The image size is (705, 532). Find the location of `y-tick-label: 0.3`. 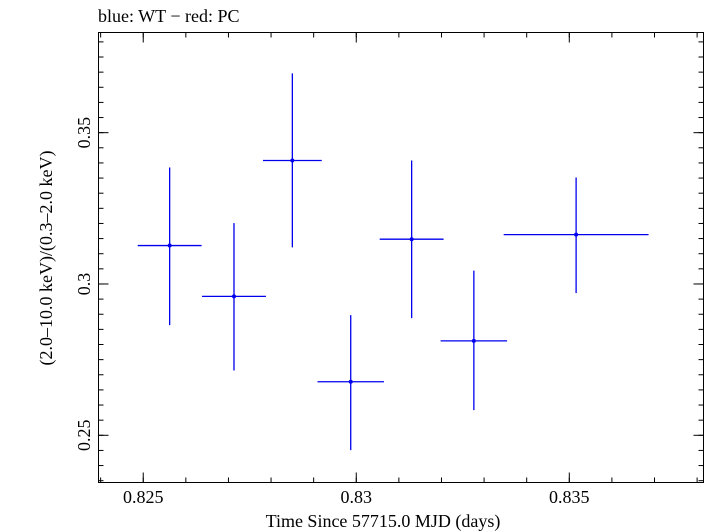

y-tick-label: 0.3 is located at coordinates (84, 284).